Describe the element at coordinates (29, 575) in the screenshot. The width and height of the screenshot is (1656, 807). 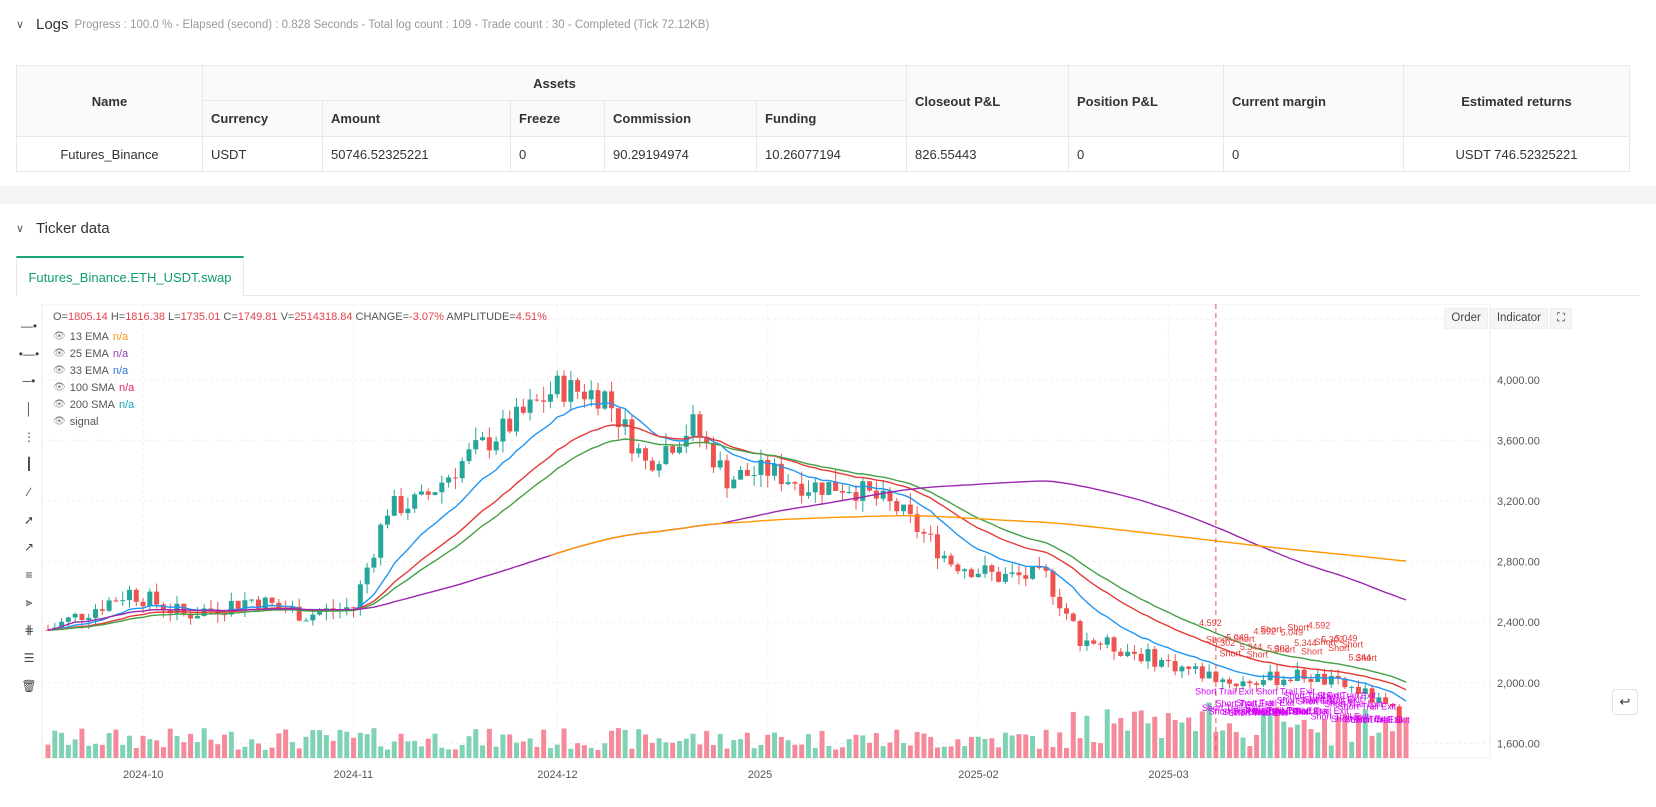
I see `price-range-icon: ≡` at that location.